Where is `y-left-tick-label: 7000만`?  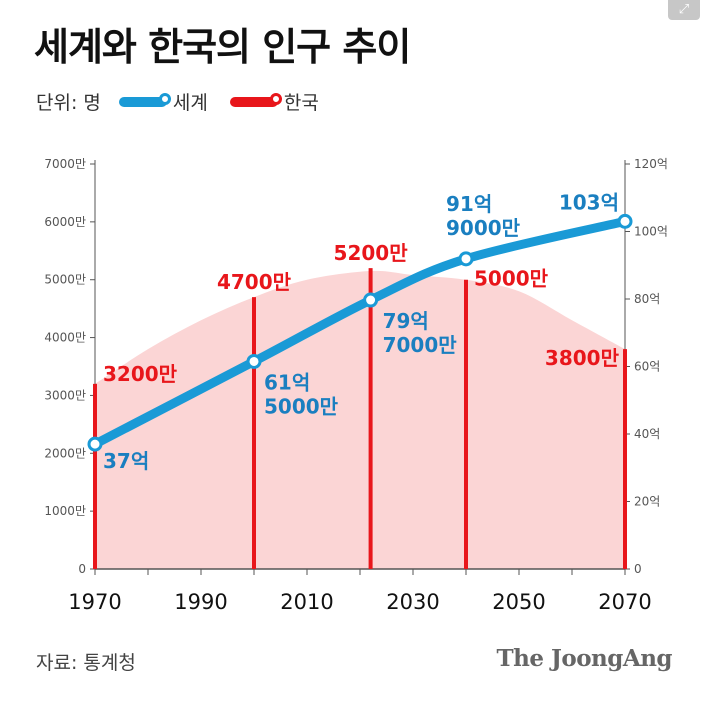 y-left-tick-label: 7000만 is located at coordinates (65, 164).